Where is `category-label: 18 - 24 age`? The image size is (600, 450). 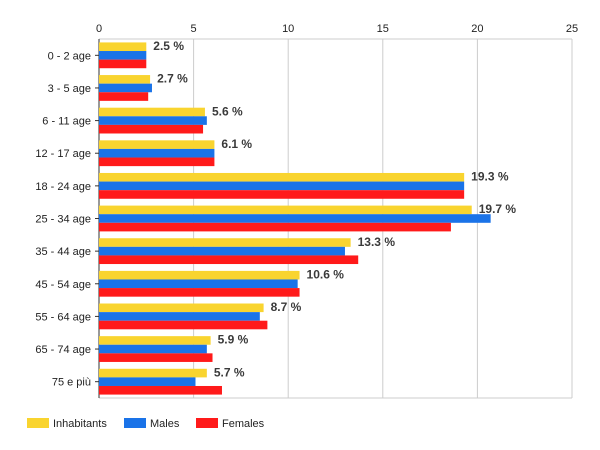 category-label: 18 - 24 age is located at coordinates (63, 187).